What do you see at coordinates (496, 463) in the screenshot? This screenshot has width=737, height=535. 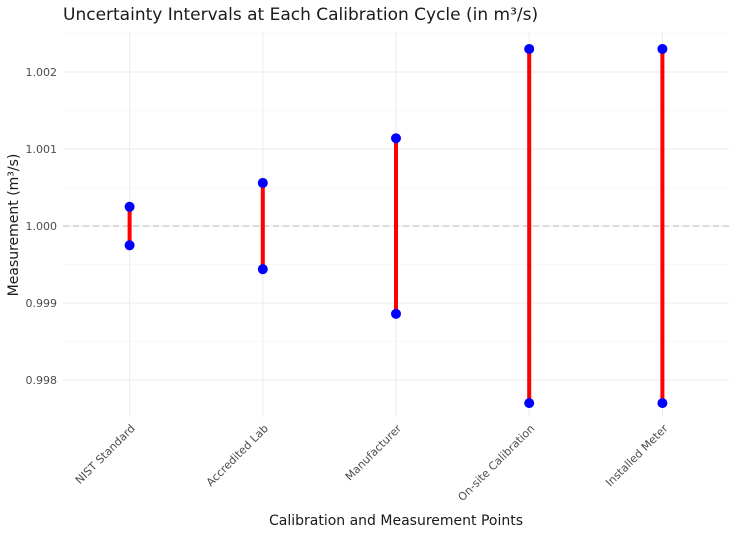 I see `x-tick-label: On-site Calibration` at bounding box center [496, 463].